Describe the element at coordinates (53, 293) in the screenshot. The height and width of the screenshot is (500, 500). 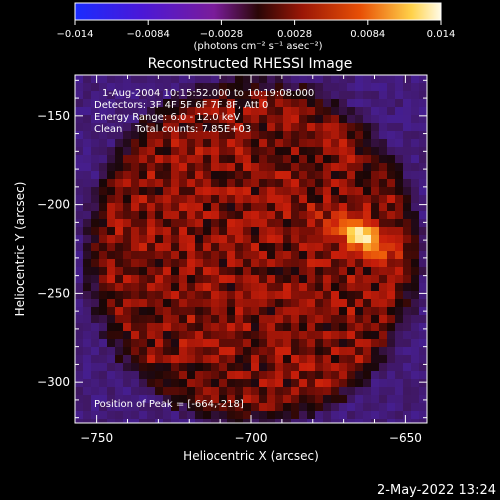
I see `y-tick-label: −250` at that location.